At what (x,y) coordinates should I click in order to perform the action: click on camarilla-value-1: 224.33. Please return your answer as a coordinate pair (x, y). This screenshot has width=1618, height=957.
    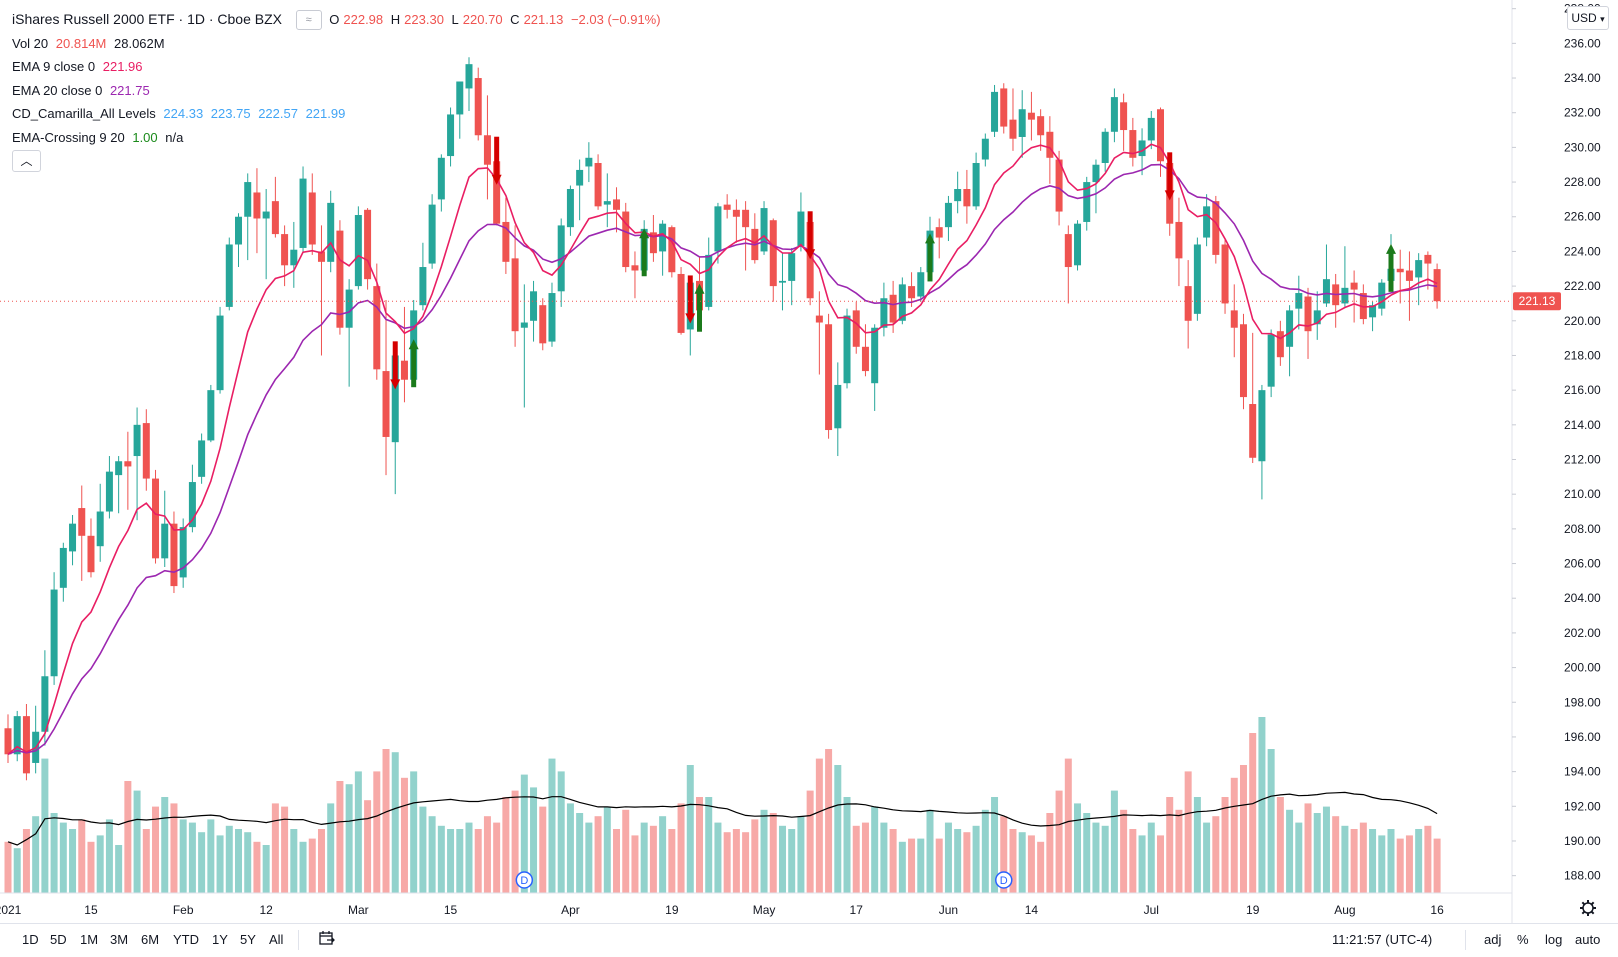
    Looking at the image, I should click on (183, 113).